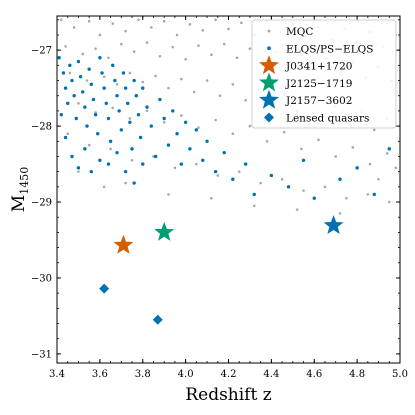 The width and height of the screenshot is (415, 415). What do you see at coordinates (100, 374) in the screenshot?
I see `x-tick-label-1: 3.6` at bounding box center [100, 374].